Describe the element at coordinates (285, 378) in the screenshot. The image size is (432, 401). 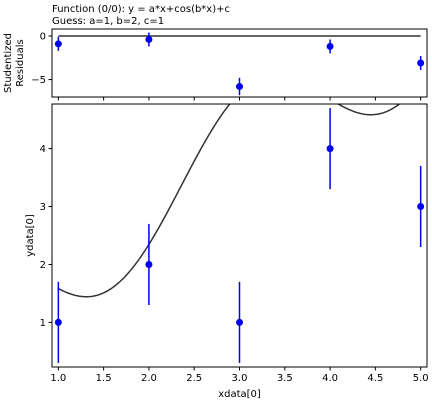
I see `data-xtick-label: 3.5` at that location.